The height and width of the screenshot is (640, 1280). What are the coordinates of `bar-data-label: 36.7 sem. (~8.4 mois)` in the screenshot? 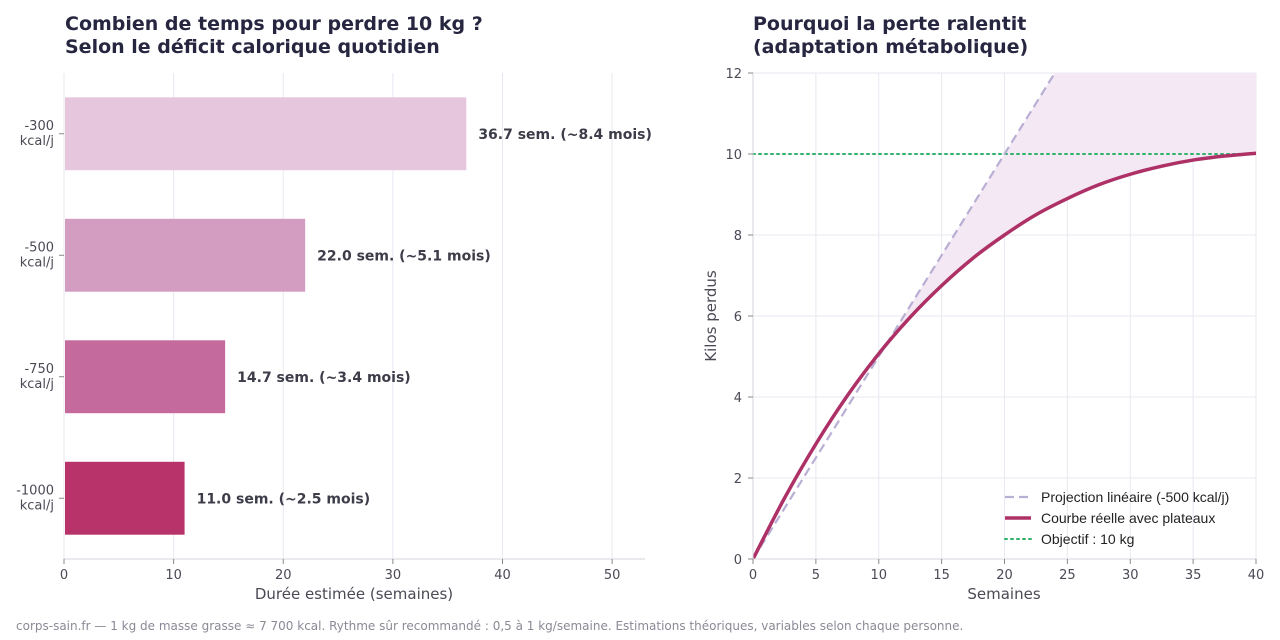 It's located at (565, 135).